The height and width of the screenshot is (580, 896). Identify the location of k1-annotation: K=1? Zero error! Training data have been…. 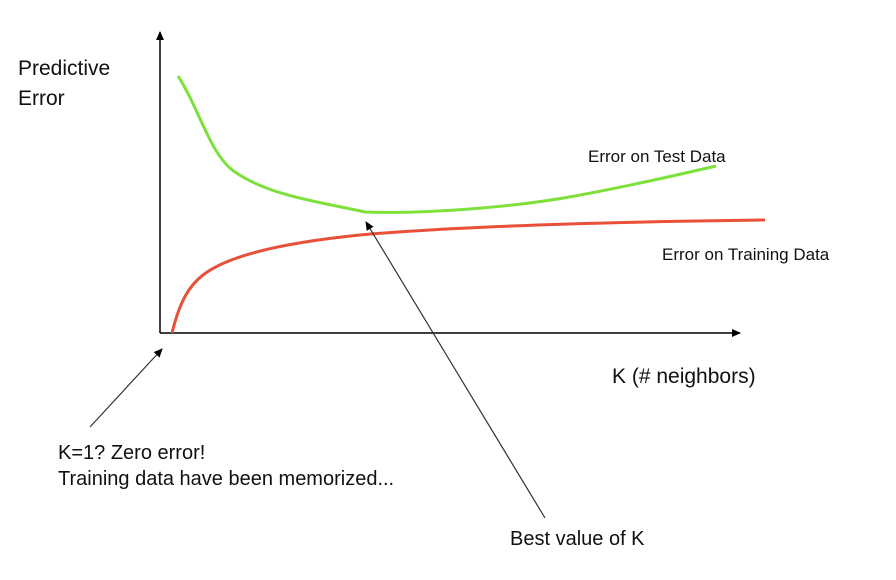
(226, 466).